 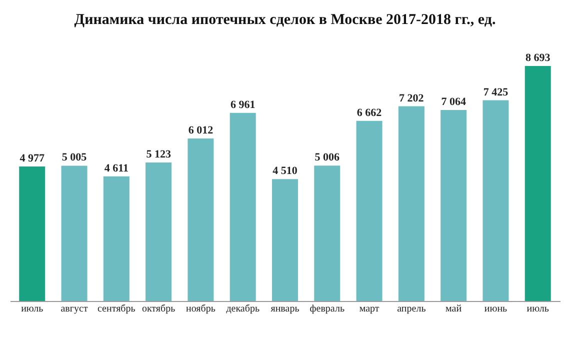 I want to click on x-tick-label: июнь, so click(x=496, y=309).